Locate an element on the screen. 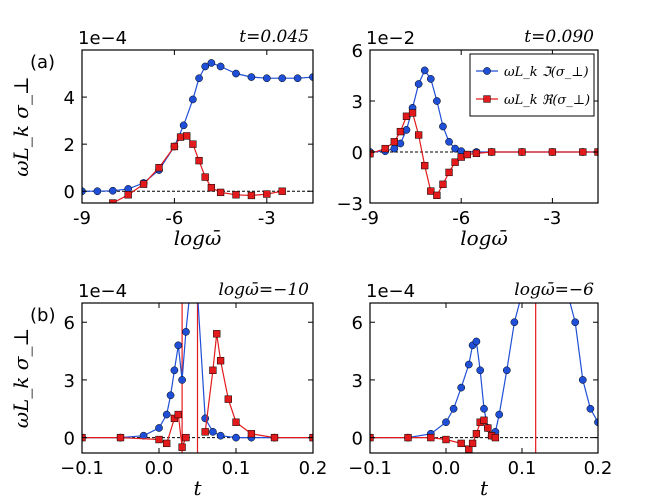 The height and width of the screenshot is (501, 664). x-tick-label: 0.1 is located at coordinates (522, 468).